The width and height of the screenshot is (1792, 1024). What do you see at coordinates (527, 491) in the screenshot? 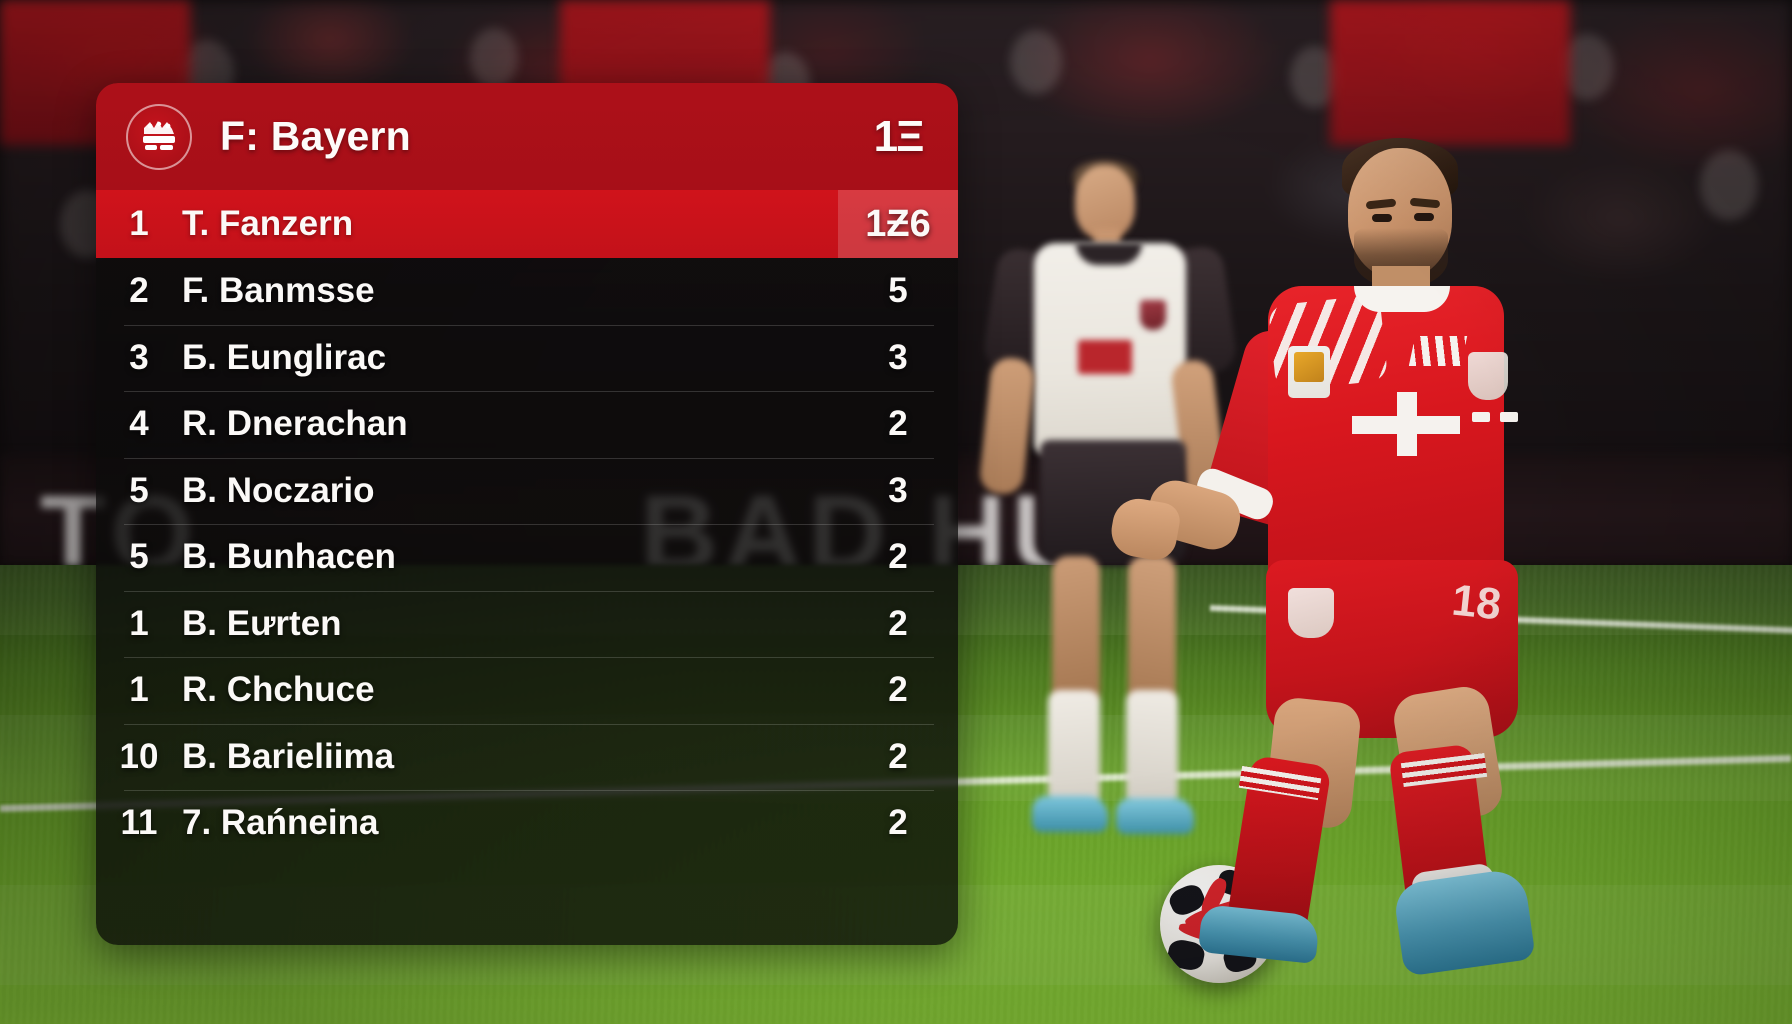
I see `table-row: 5 B. Noczario 3` at bounding box center [527, 491].